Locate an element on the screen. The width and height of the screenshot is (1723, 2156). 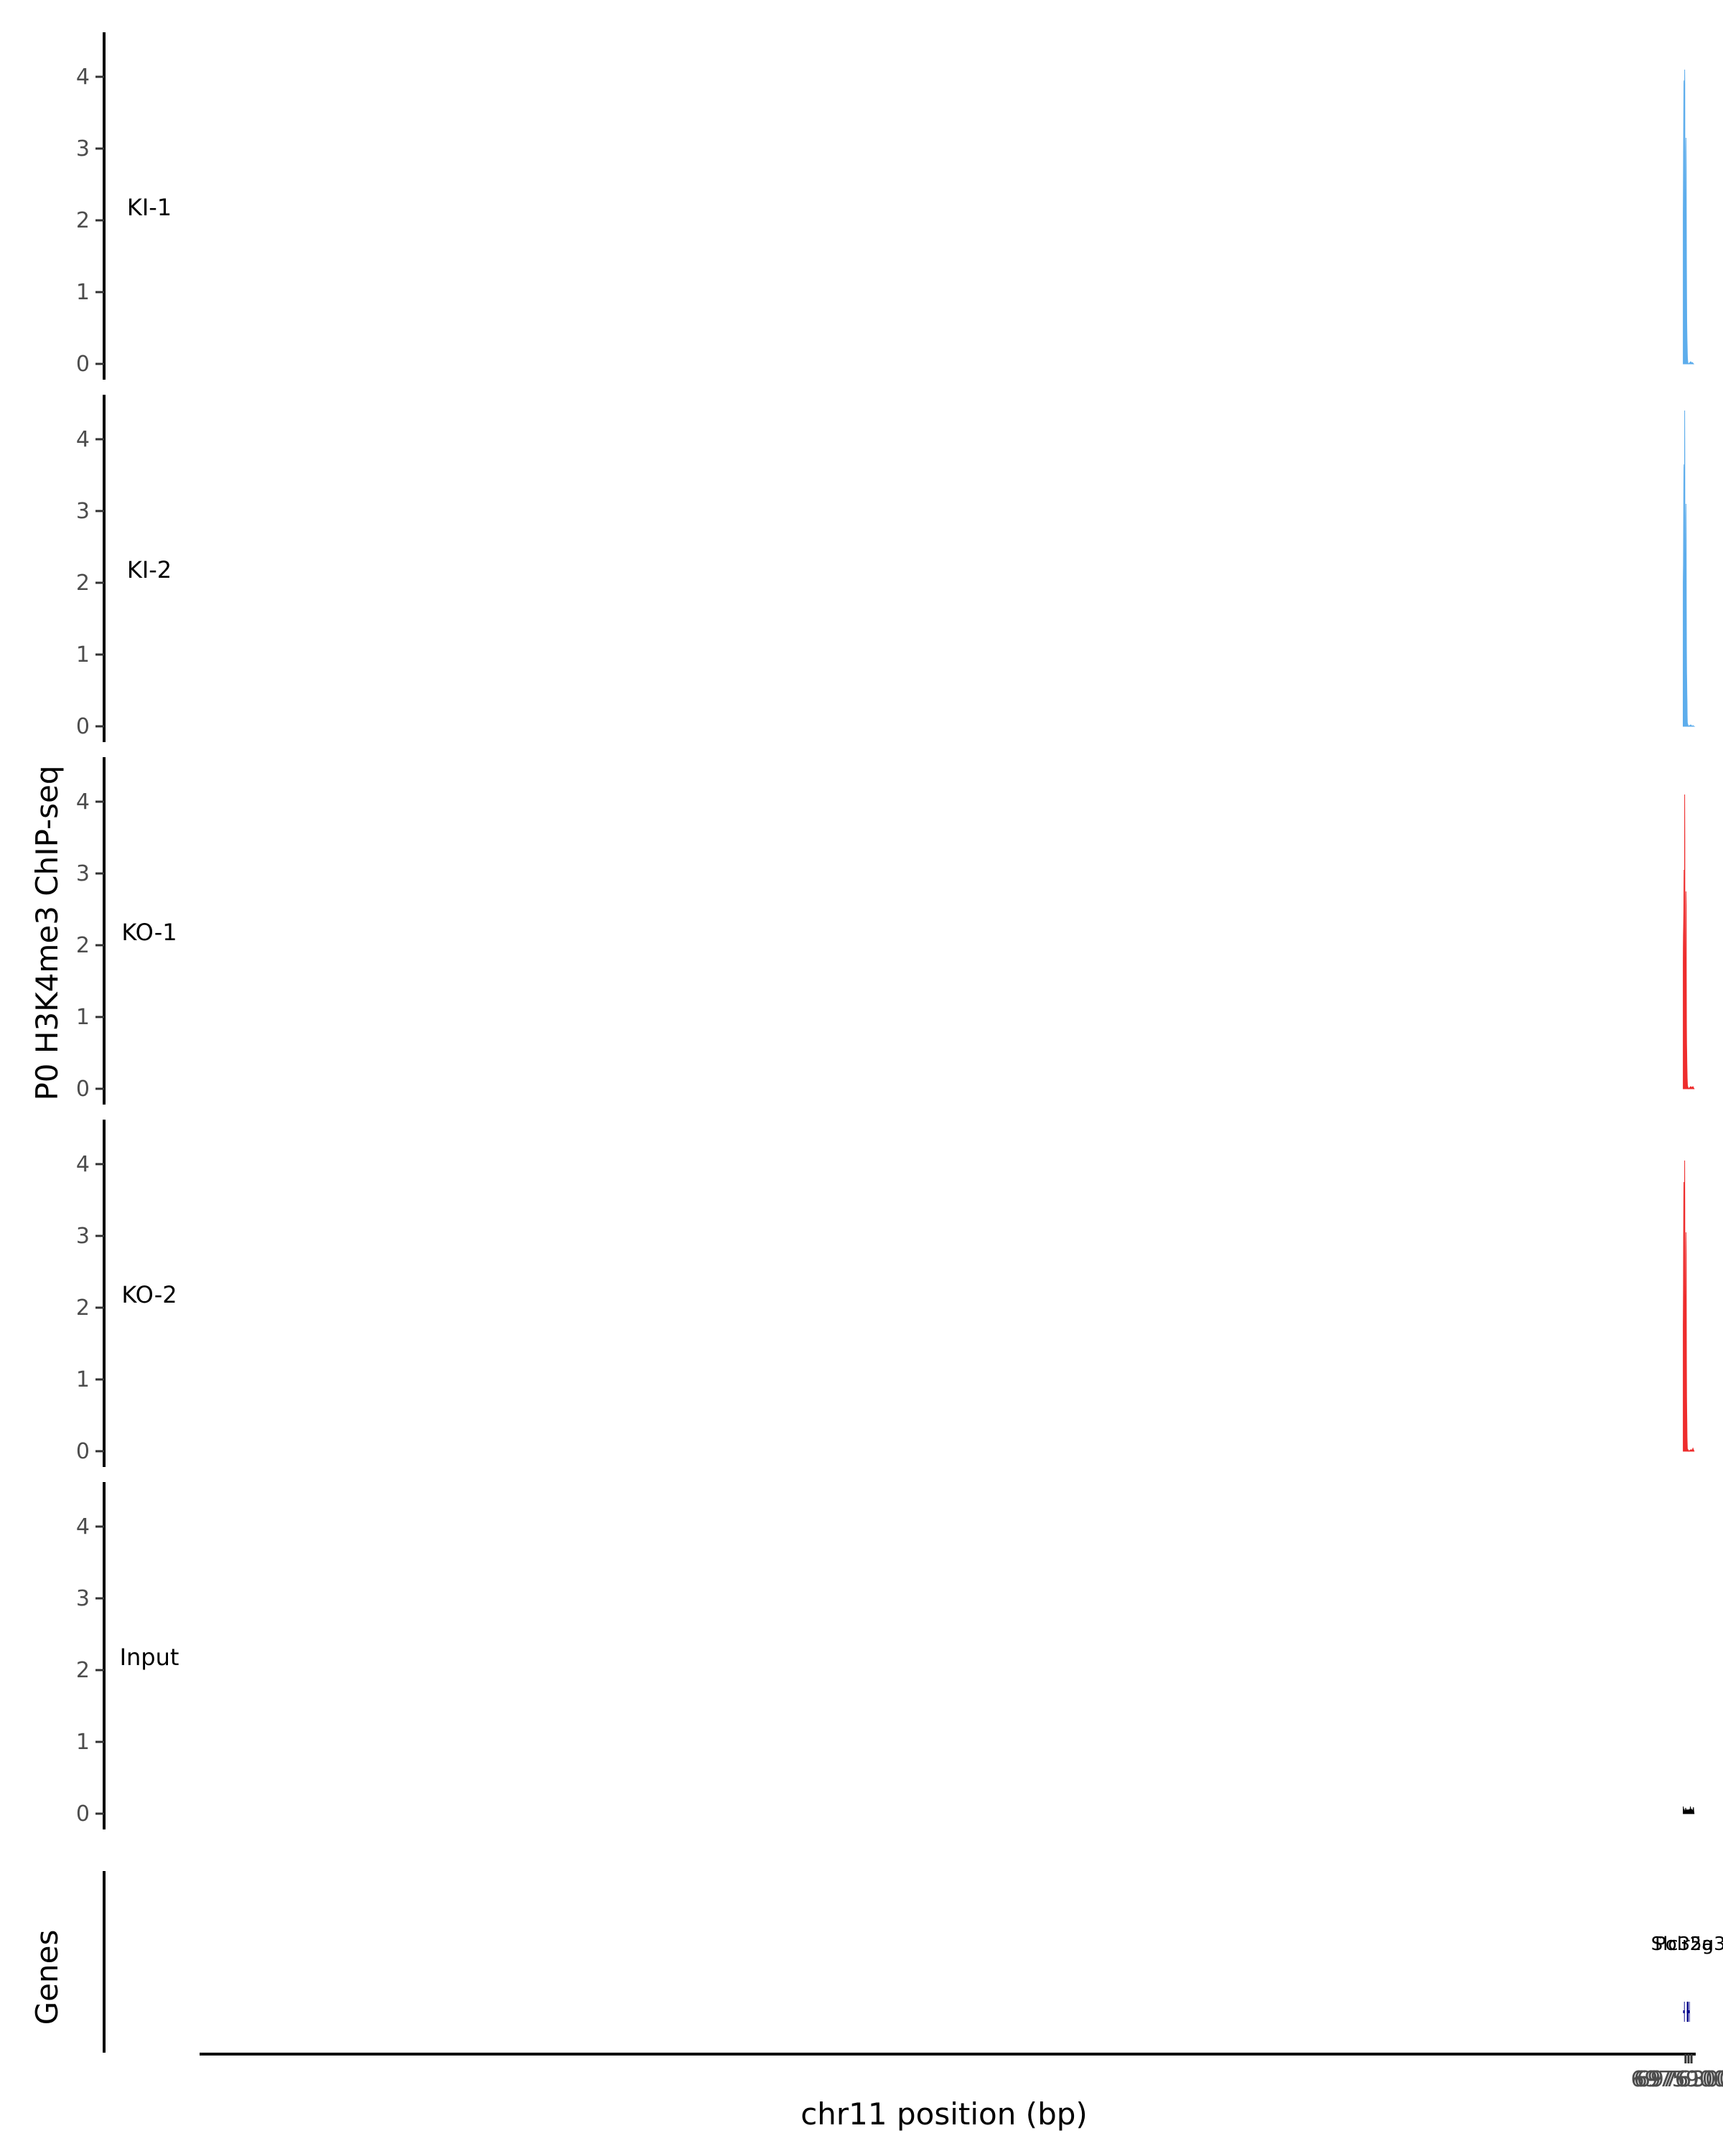
gene-slc35g3: Slc35g3 is located at coordinates (1687, 1978).